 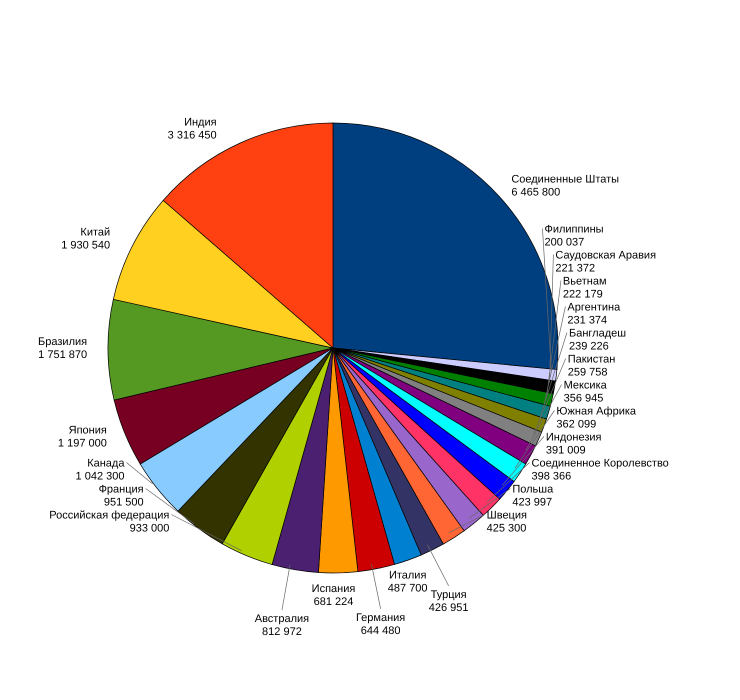 I want to click on data-label: 222 179, so click(x=582, y=294).